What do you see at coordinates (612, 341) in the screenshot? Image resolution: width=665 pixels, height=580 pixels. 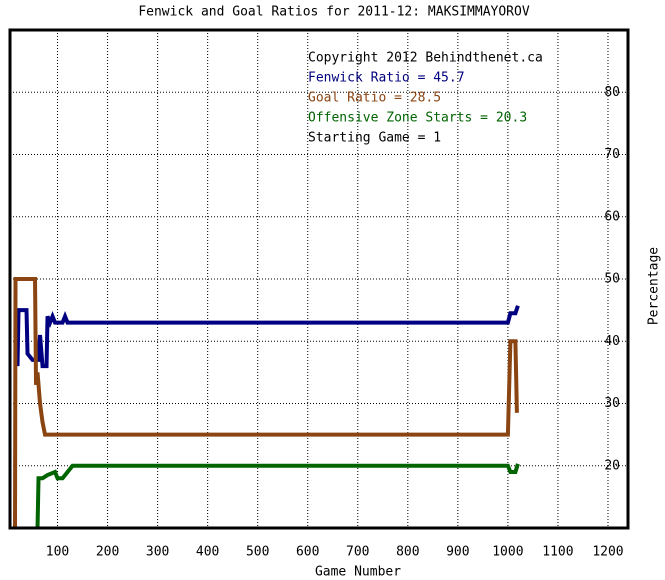 I see `y-tick-label: 40` at bounding box center [612, 341].